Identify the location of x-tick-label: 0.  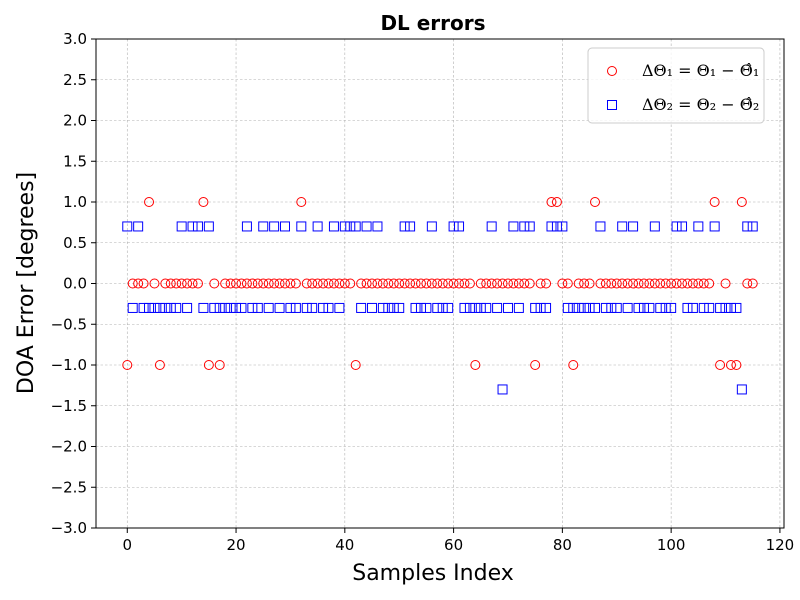
(127, 545).